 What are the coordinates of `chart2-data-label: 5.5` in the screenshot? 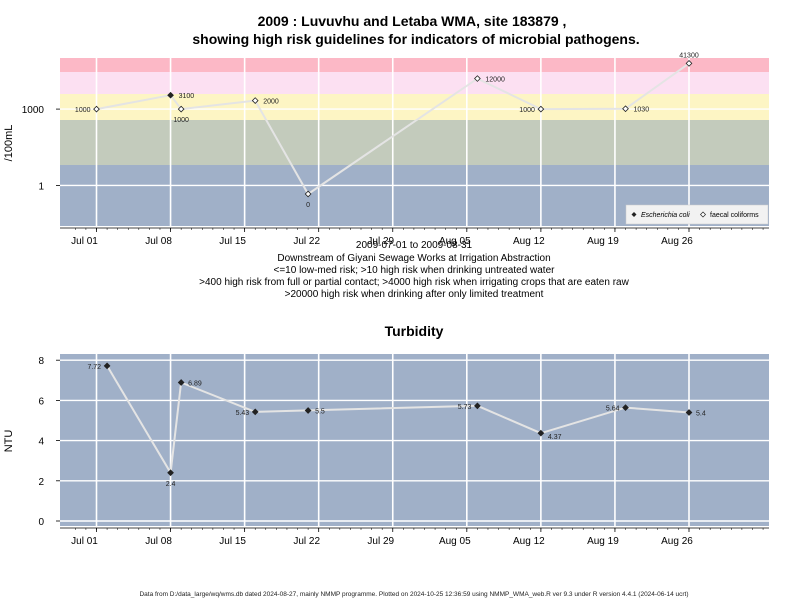 It's located at (320, 411).